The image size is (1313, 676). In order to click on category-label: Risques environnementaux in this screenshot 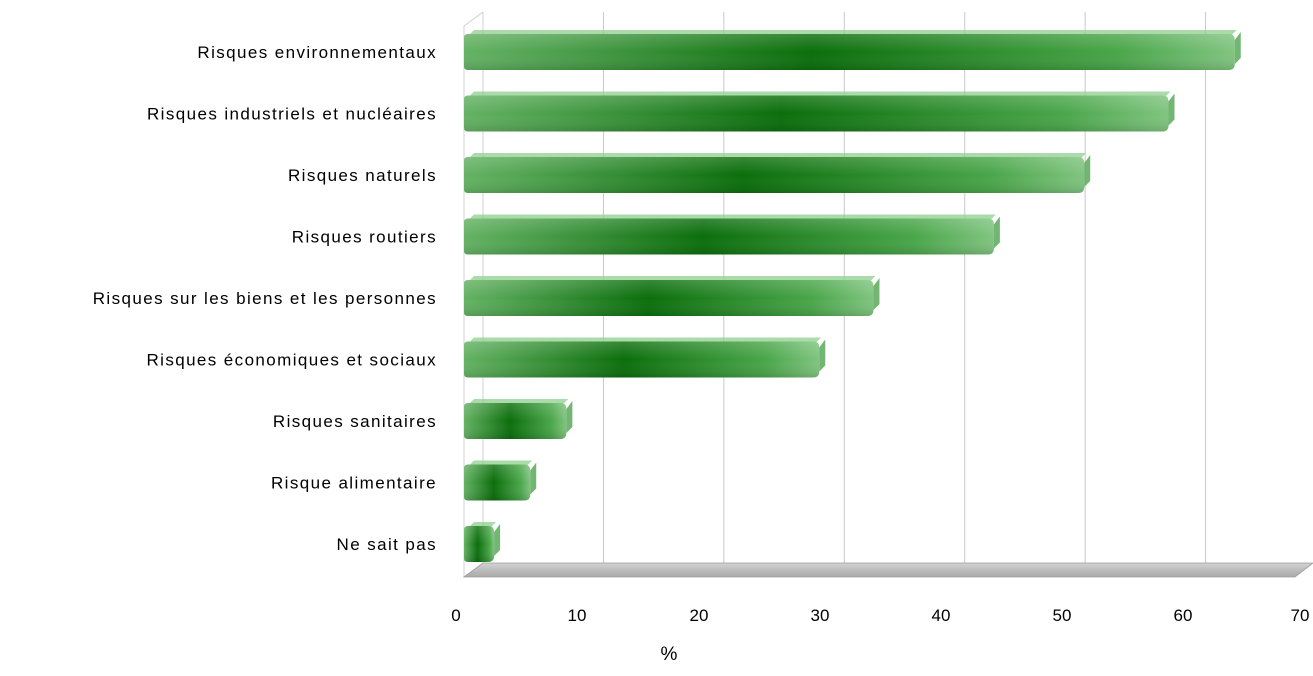, I will do `click(317, 52)`.